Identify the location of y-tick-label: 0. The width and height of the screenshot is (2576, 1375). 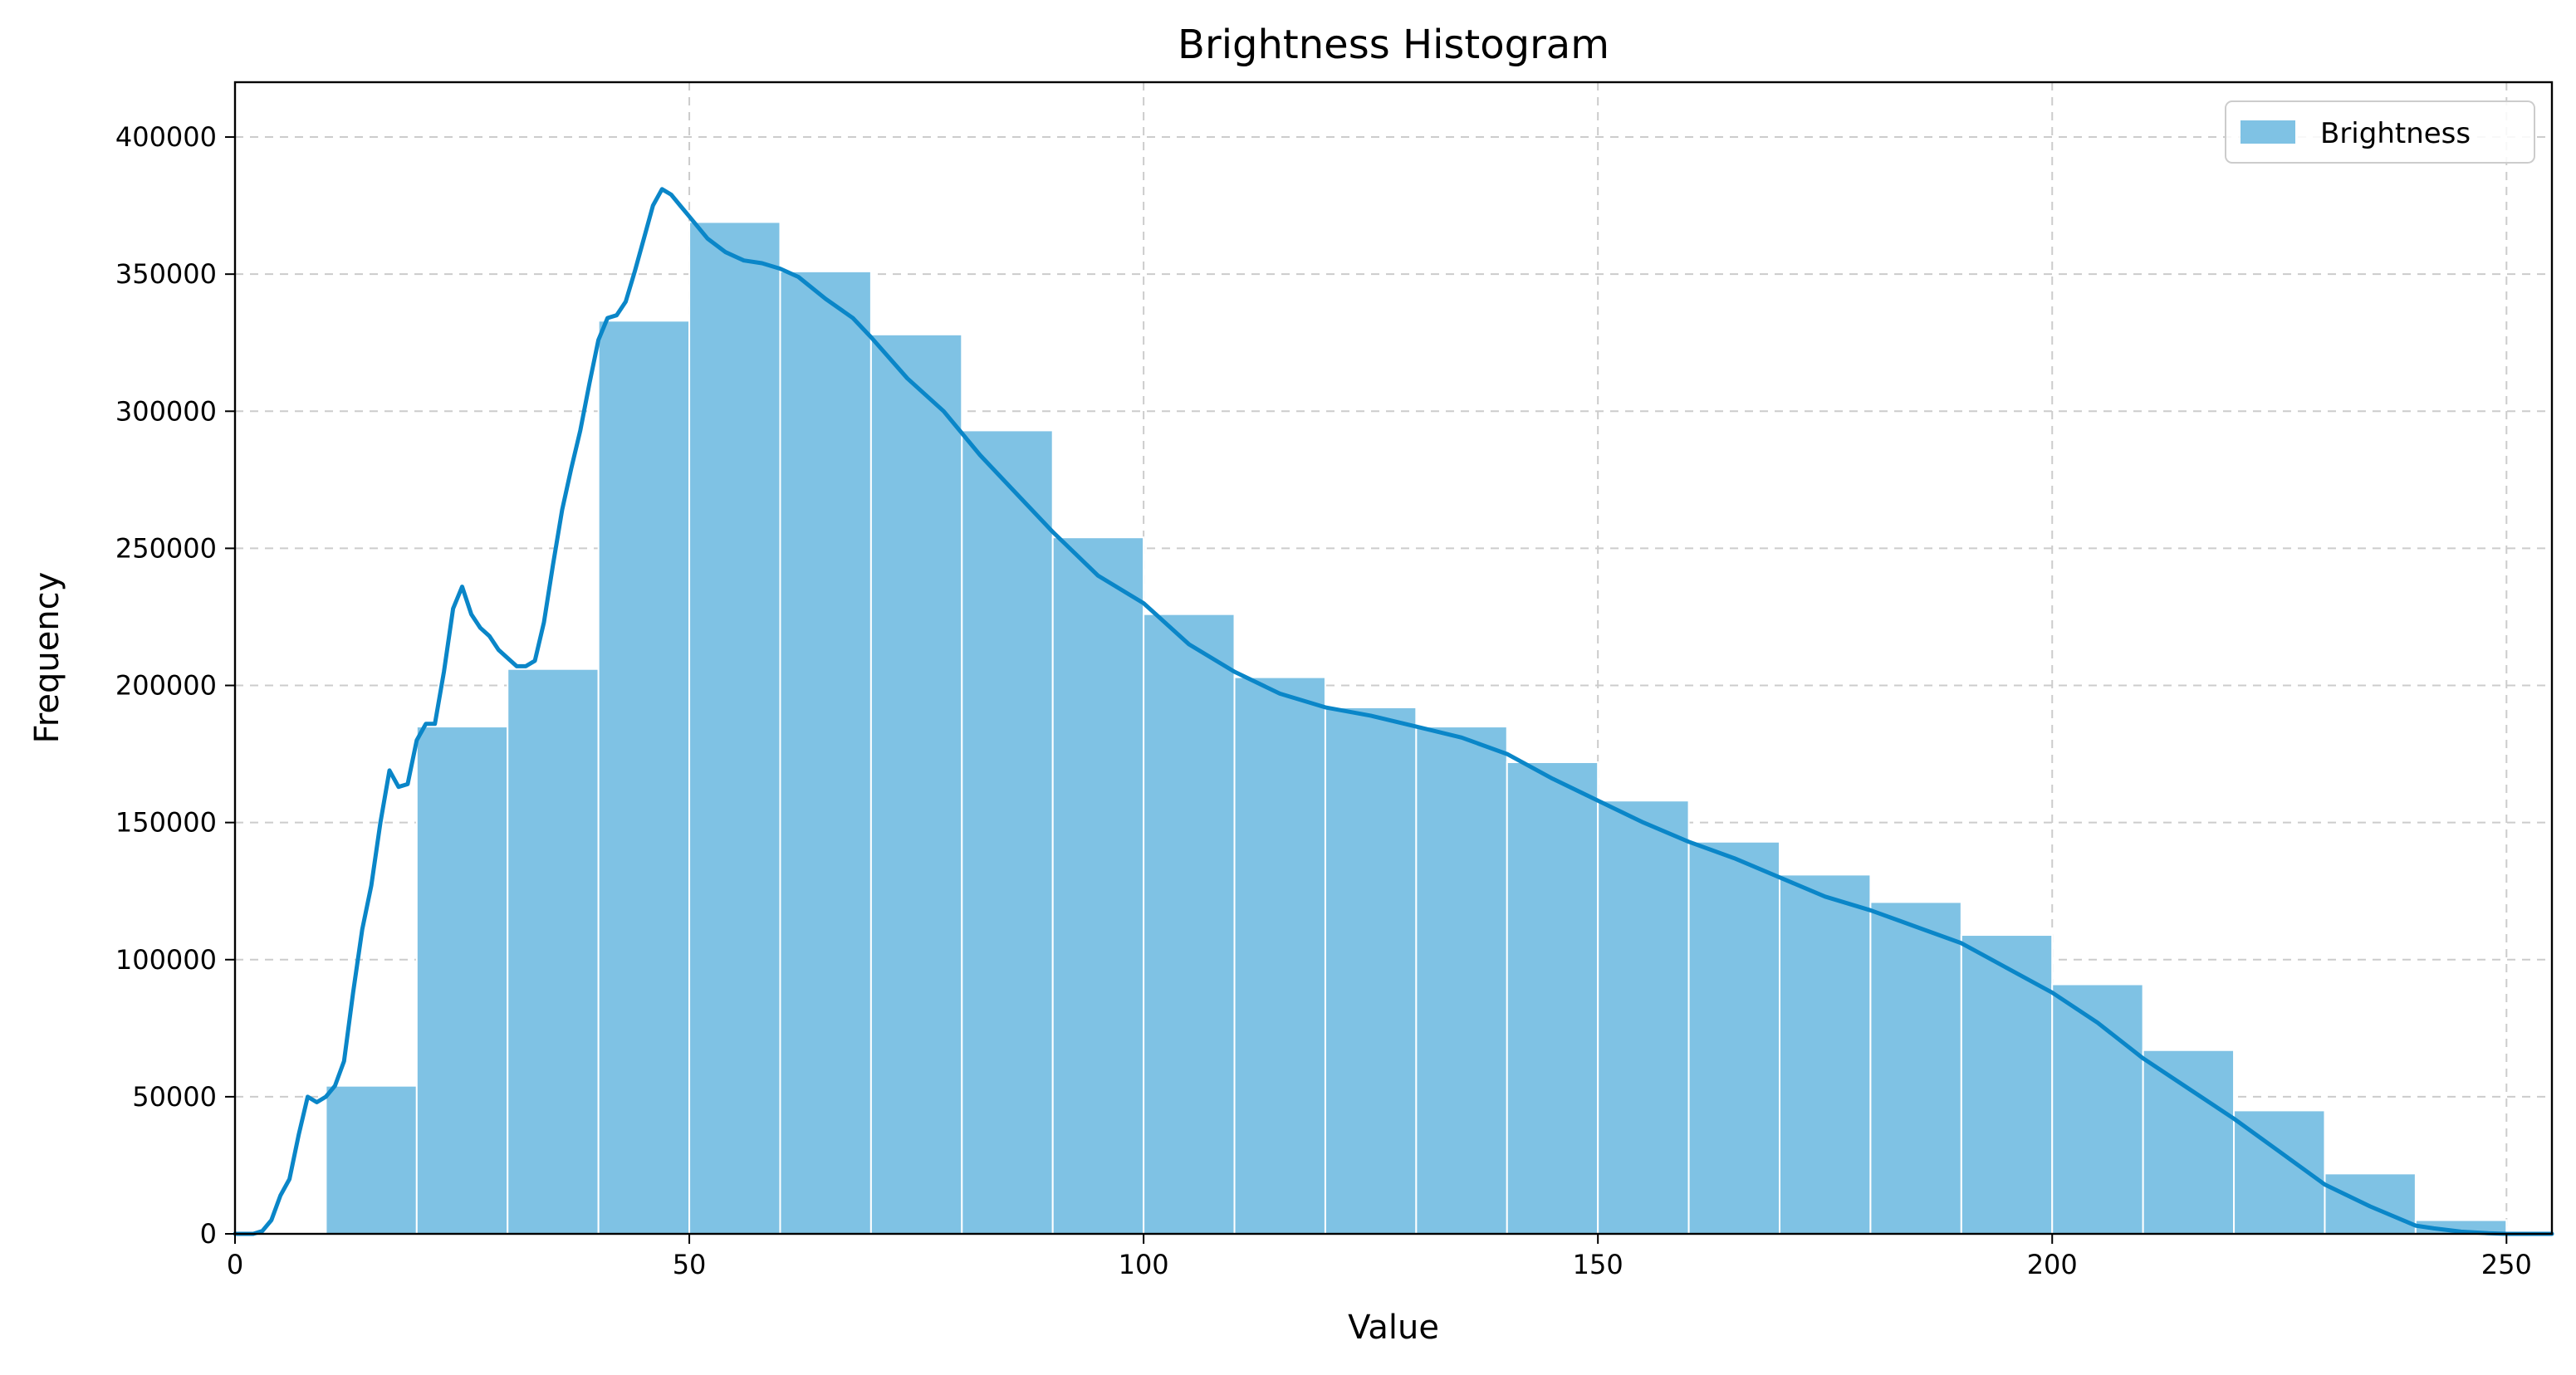
(208, 1234).